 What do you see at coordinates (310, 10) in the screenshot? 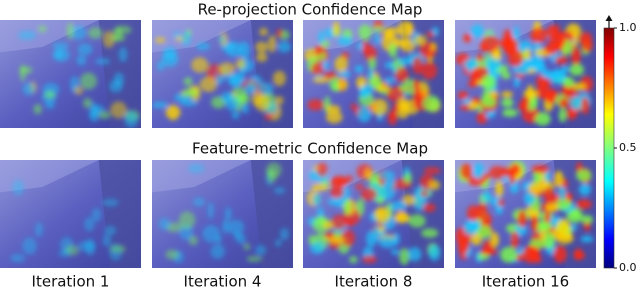
I see `row-title: Re-projection Confidence Map` at bounding box center [310, 10].